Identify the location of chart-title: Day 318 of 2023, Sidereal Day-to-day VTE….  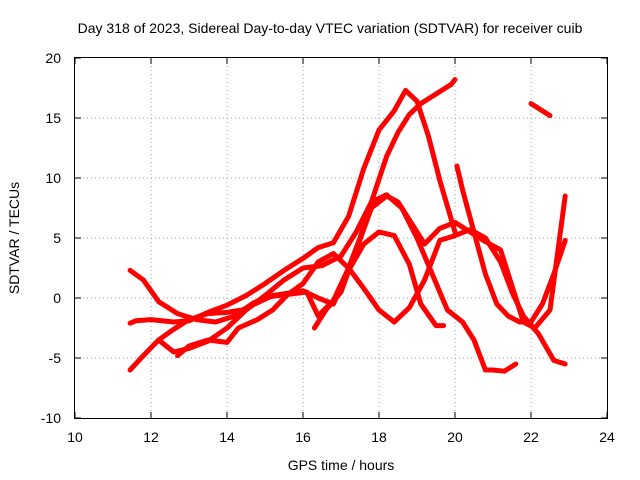
(330, 28).